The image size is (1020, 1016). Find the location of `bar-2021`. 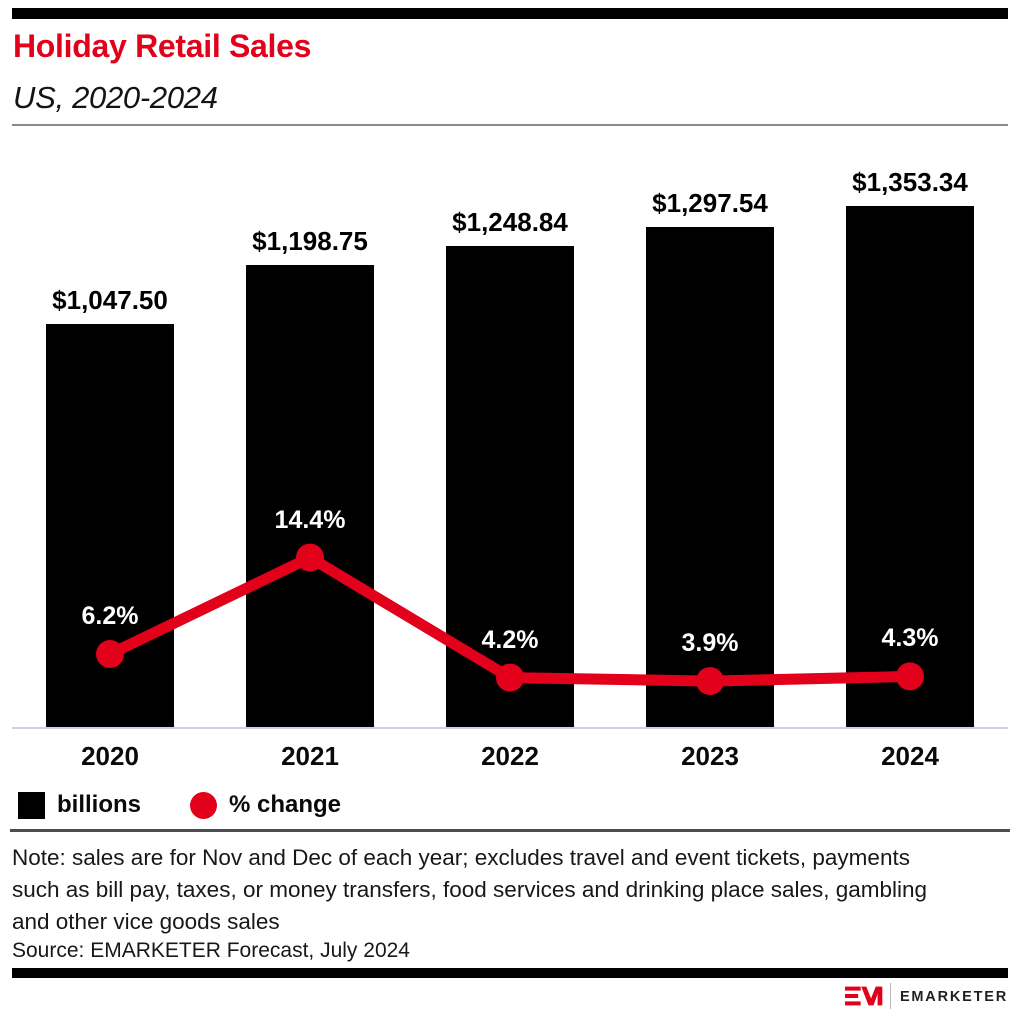

bar-2021 is located at coordinates (310, 496).